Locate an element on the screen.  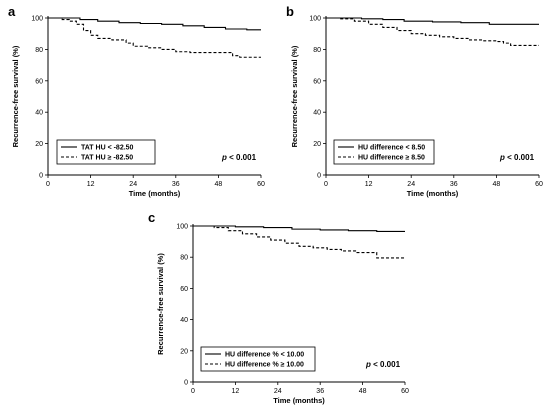
panel-letter: a is located at coordinates (12, 11).